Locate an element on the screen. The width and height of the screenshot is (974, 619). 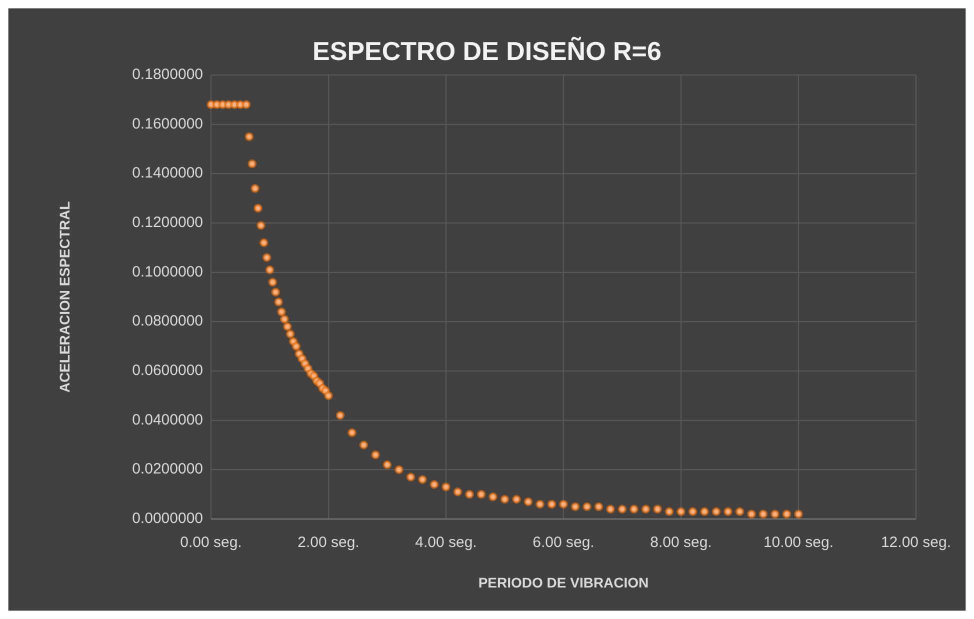
y-tick-label: 0.1200000 is located at coordinates (167, 222).